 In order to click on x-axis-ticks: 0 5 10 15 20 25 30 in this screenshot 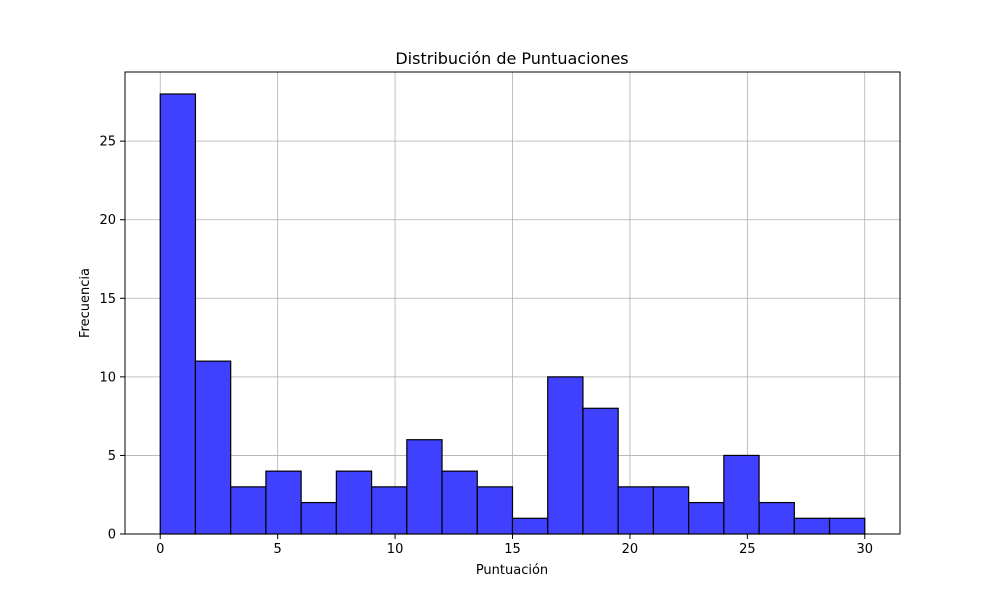, I will do `click(514, 545)`.